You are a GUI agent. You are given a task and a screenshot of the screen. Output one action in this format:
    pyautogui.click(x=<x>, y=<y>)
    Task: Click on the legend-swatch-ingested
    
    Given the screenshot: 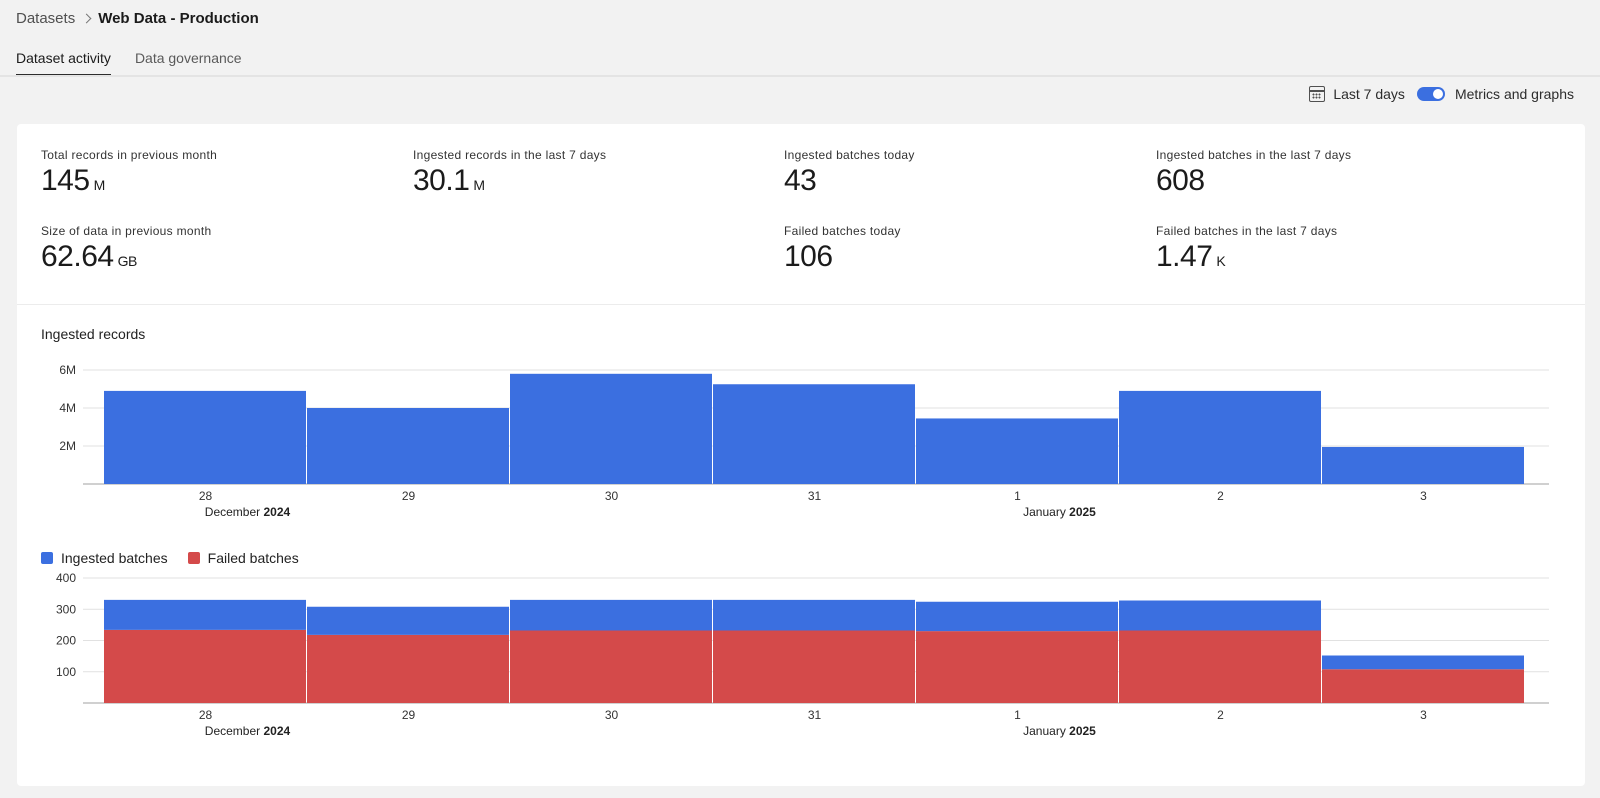 What is the action you would take?
    pyautogui.click(x=47, y=558)
    